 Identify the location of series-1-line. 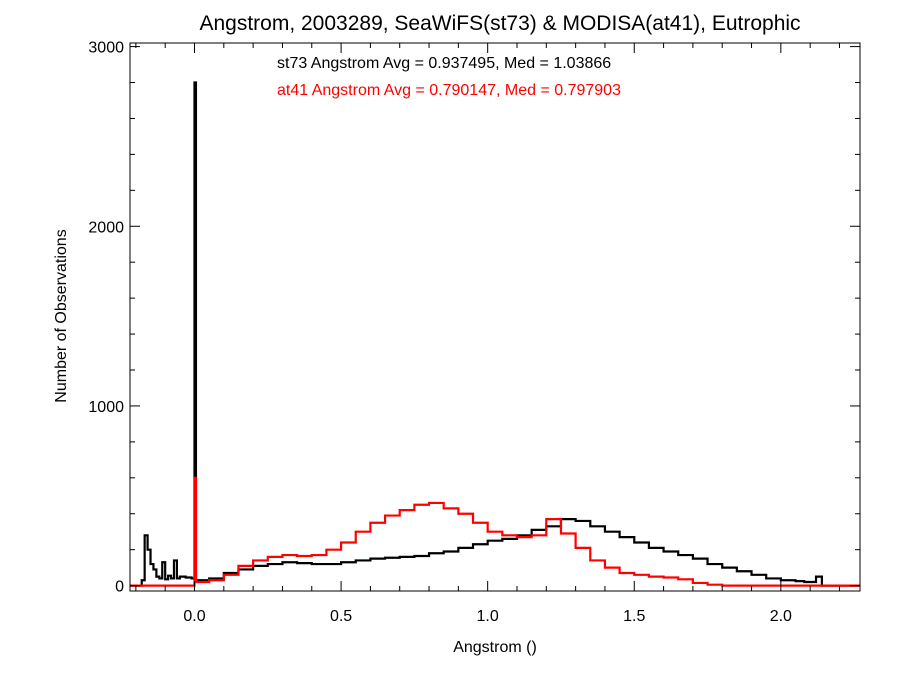
(495, 531).